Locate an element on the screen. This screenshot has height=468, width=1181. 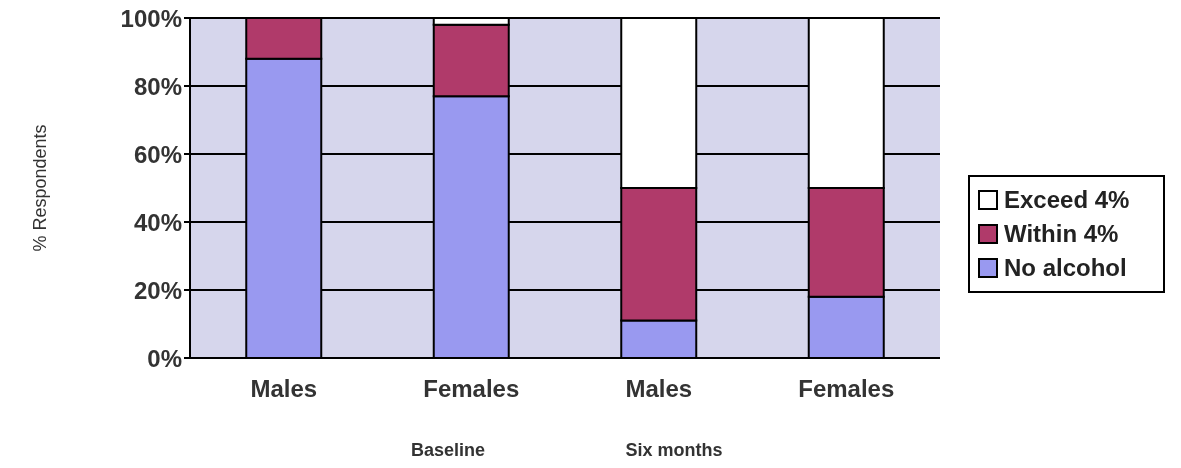
y-tick-label: 60% is located at coordinates (157, 154).